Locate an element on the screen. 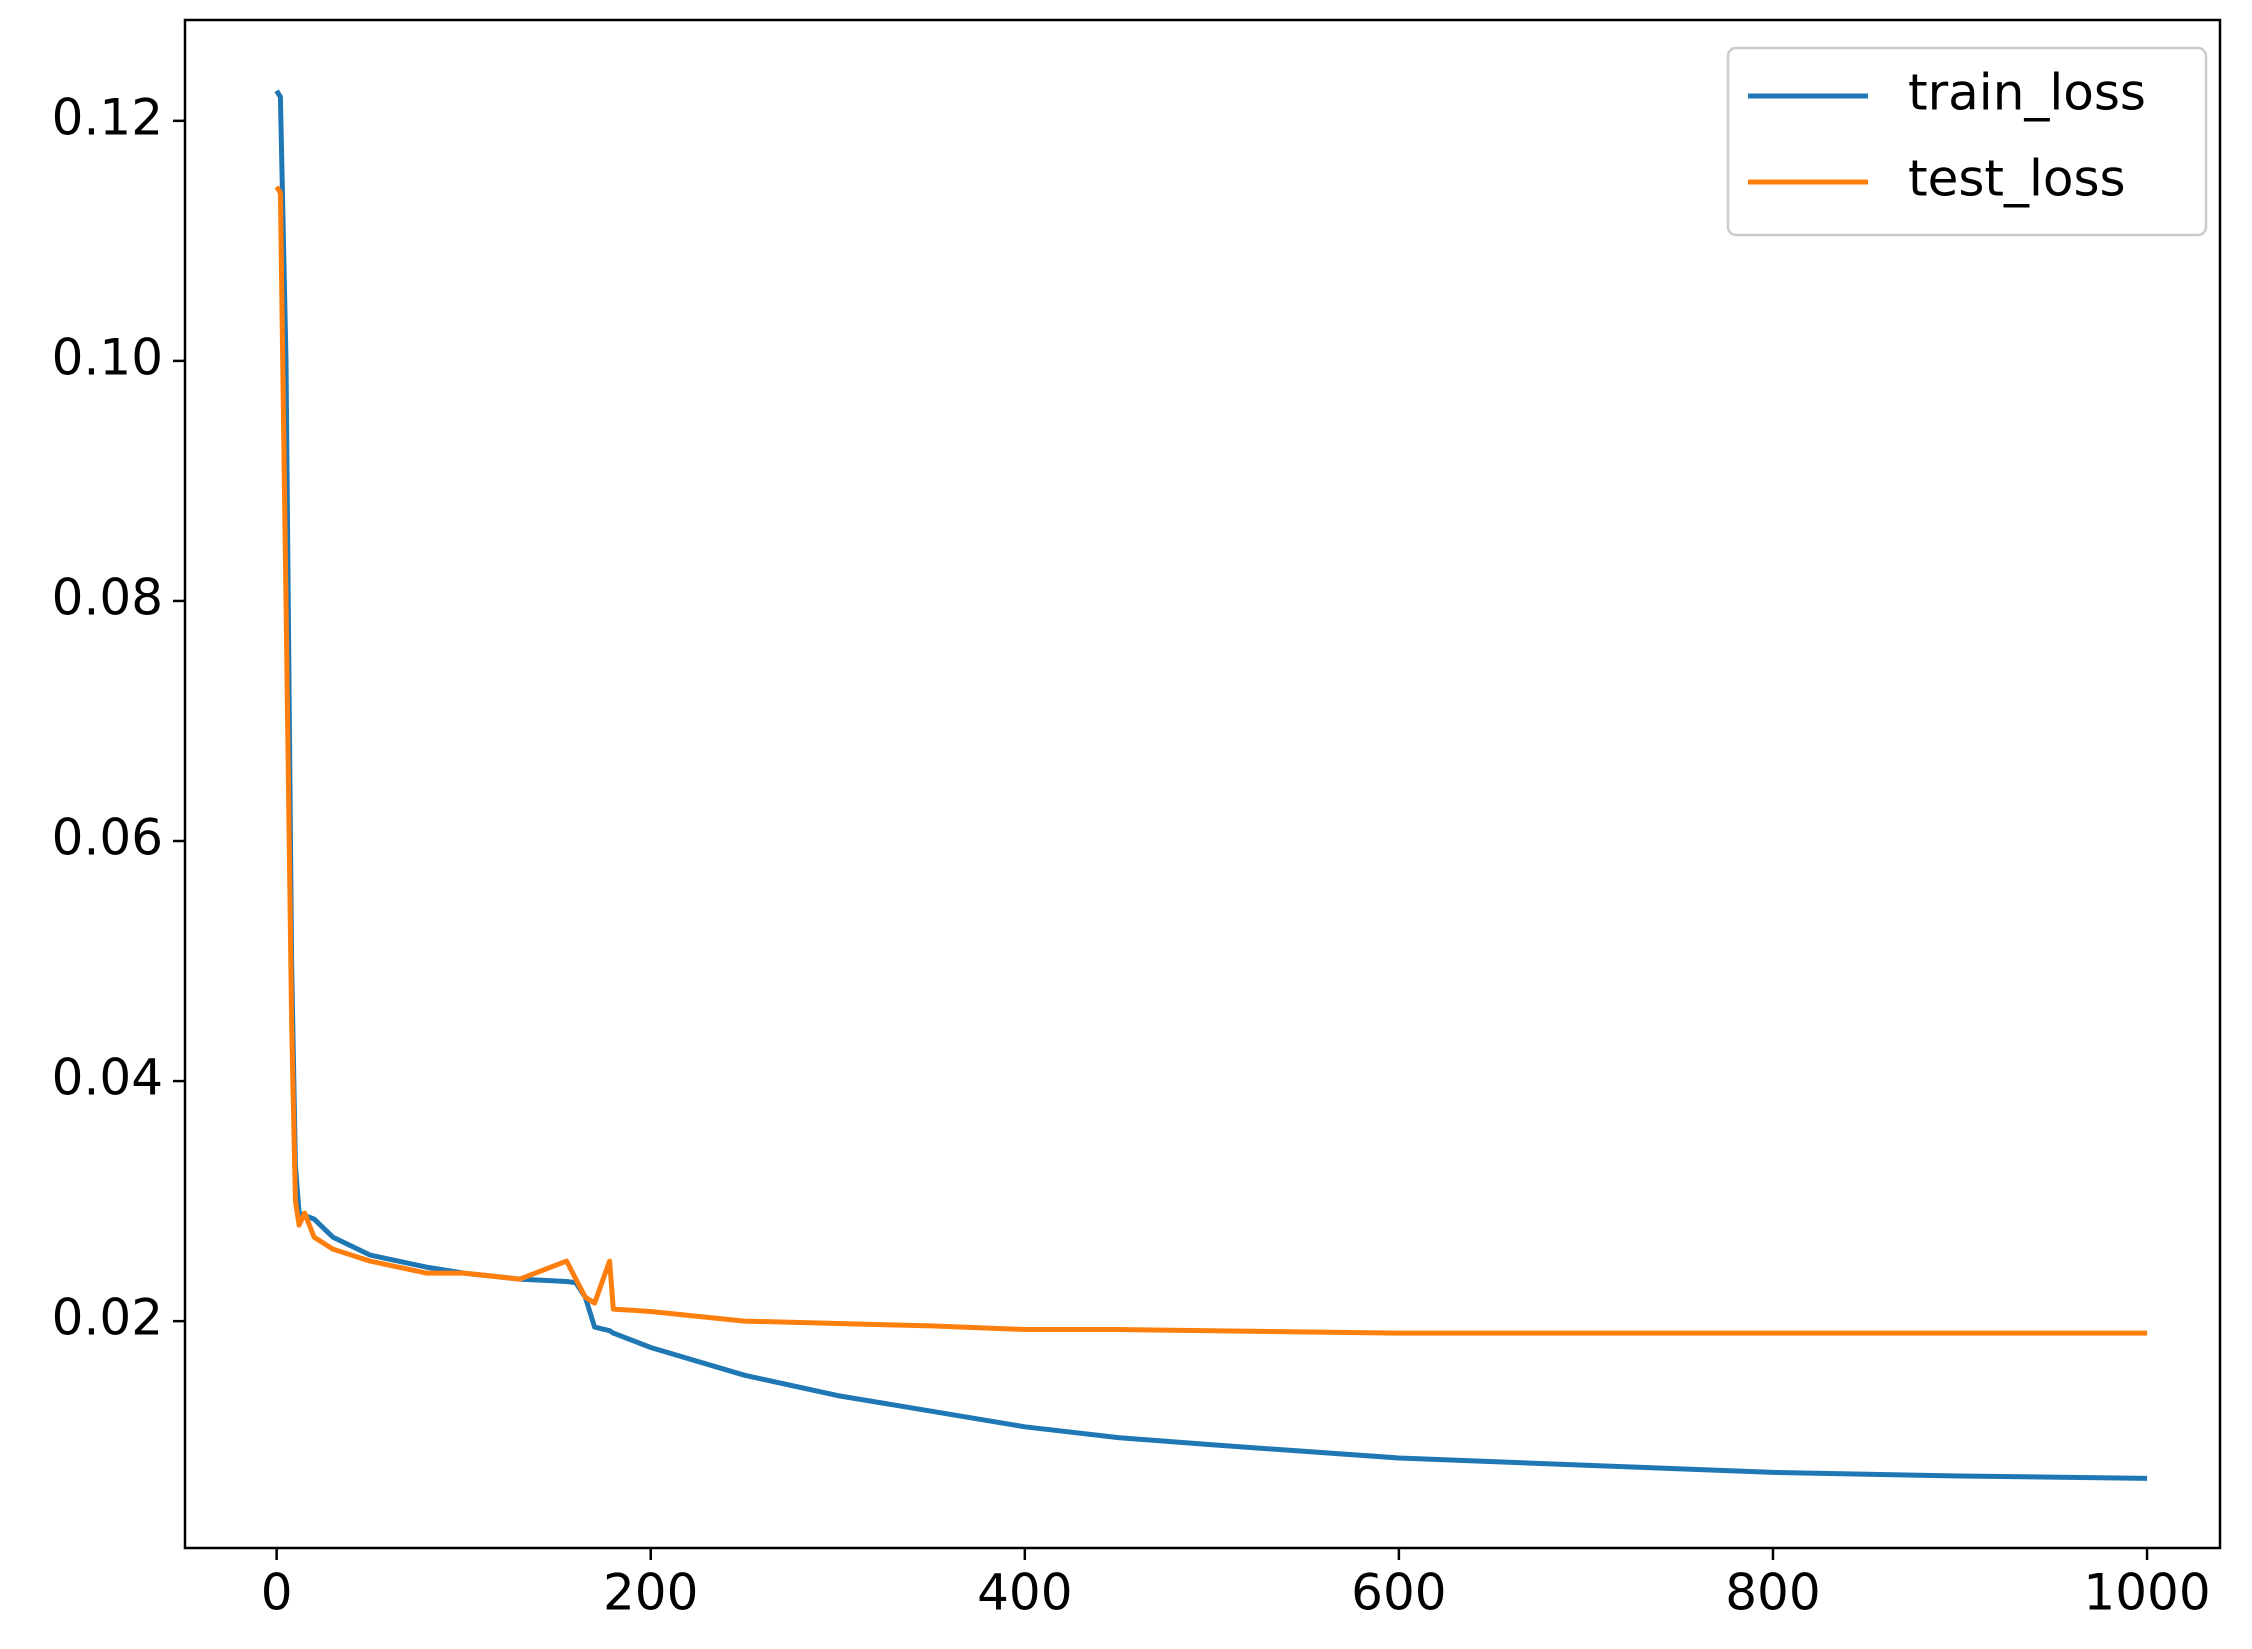  x-tick-label: 0 is located at coordinates (277, 1593).